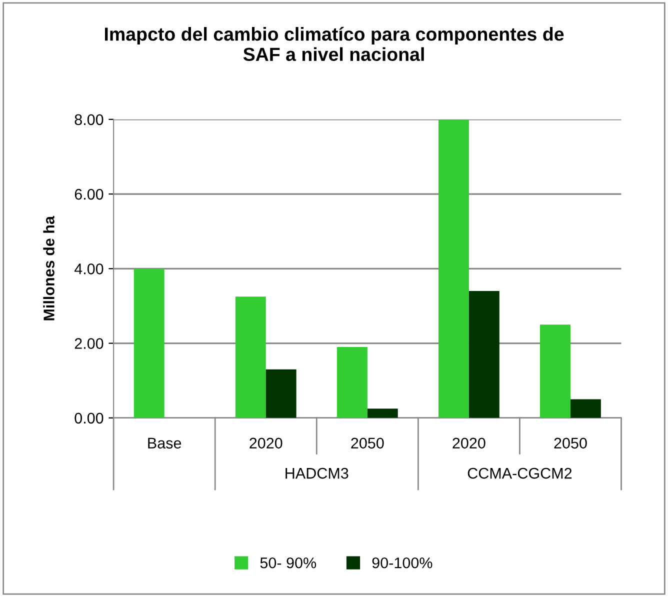  I want to click on y-tick-label: 0.00, so click(89, 418).